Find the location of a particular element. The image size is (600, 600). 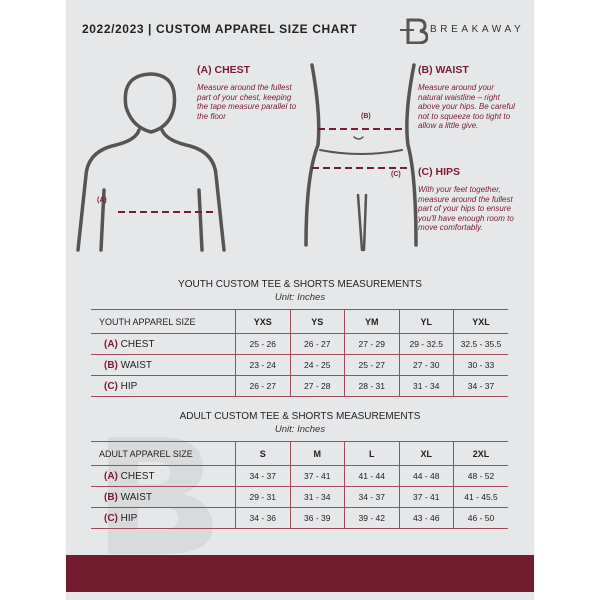

column-header: YXL is located at coordinates (480, 321).